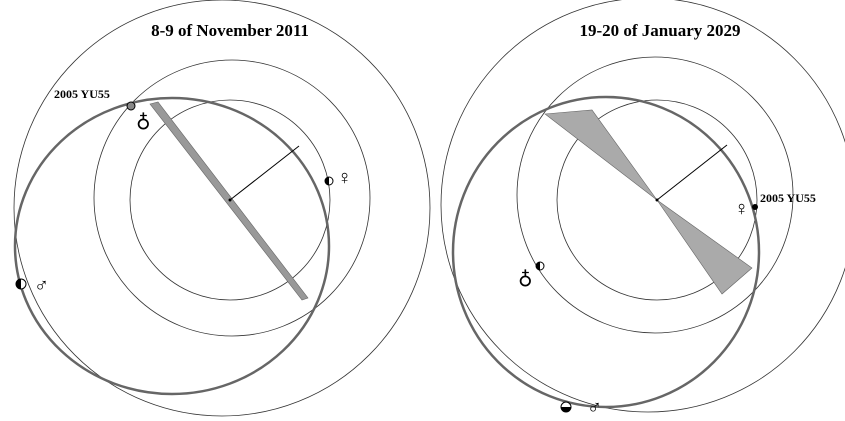 The height and width of the screenshot is (421, 845). What do you see at coordinates (230, 30) in the screenshot?
I see `panel-title: 8-9 of November 2011` at bounding box center [230, 30].